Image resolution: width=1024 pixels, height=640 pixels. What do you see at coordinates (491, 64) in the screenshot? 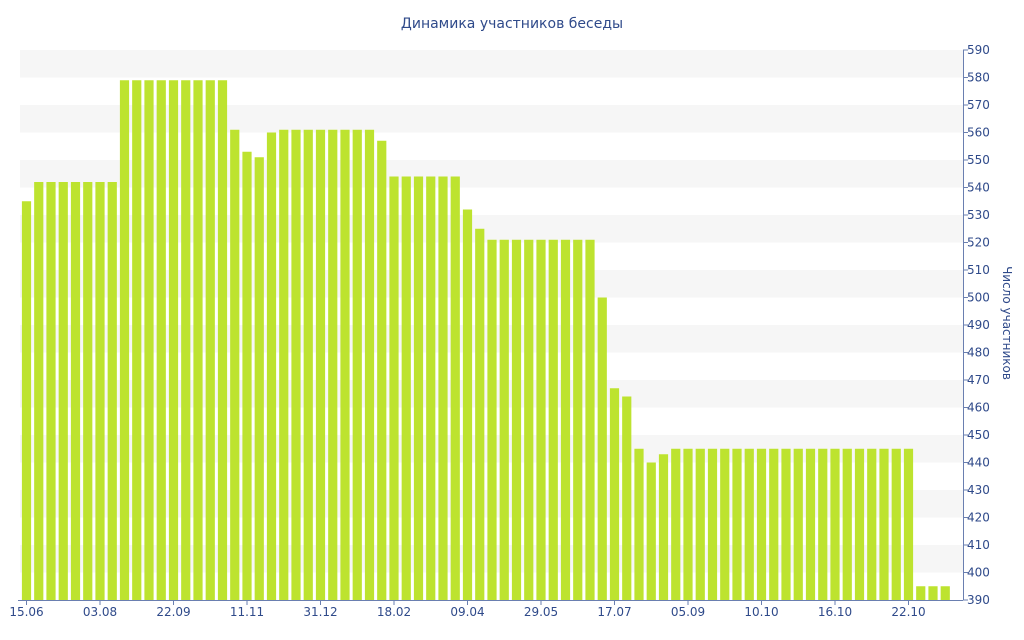
I see `grid-band` at bounding box center [491, 64].